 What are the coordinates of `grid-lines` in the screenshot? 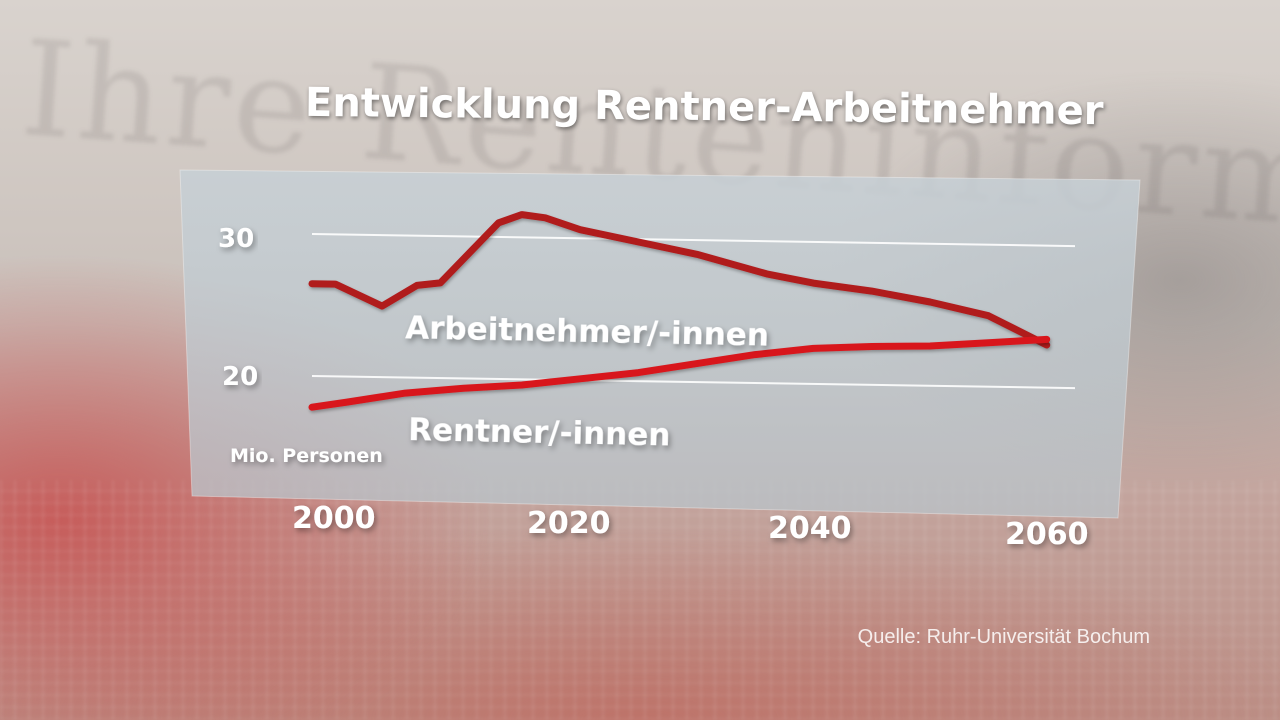 It's located at (693, 311).